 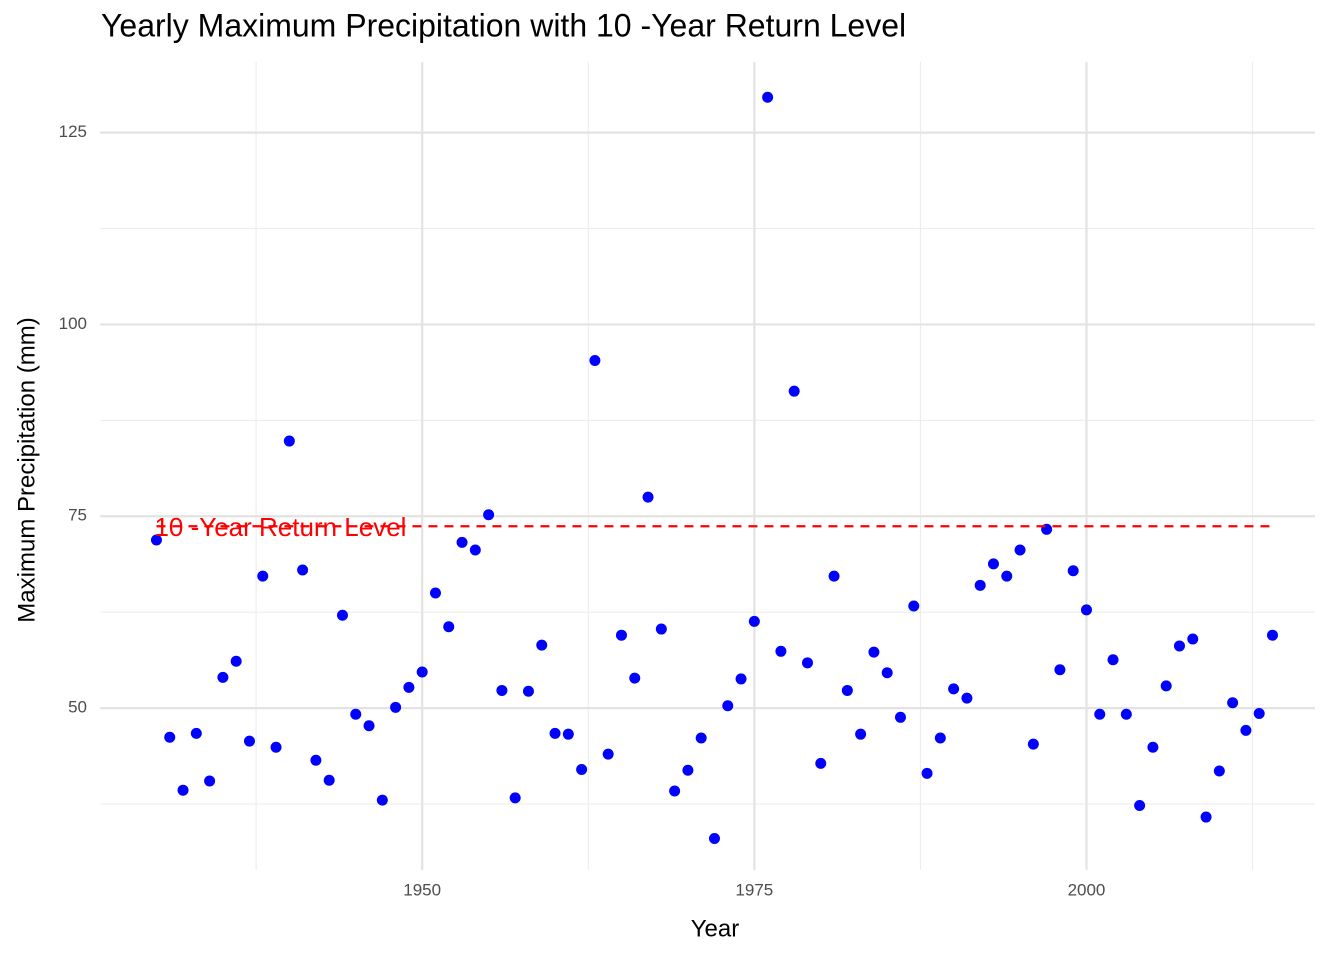 I want to click on return-level-label: 10 -Year Return Level, so click(x=280, y=527).